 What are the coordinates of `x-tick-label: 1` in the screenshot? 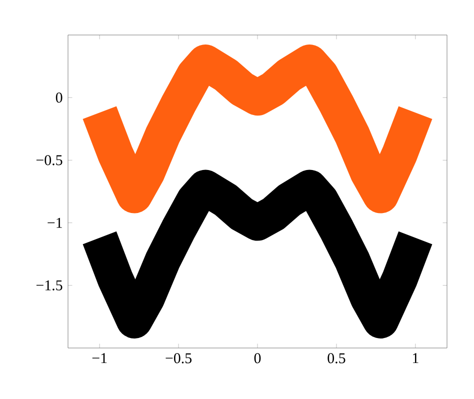 It's located at (415, 358).